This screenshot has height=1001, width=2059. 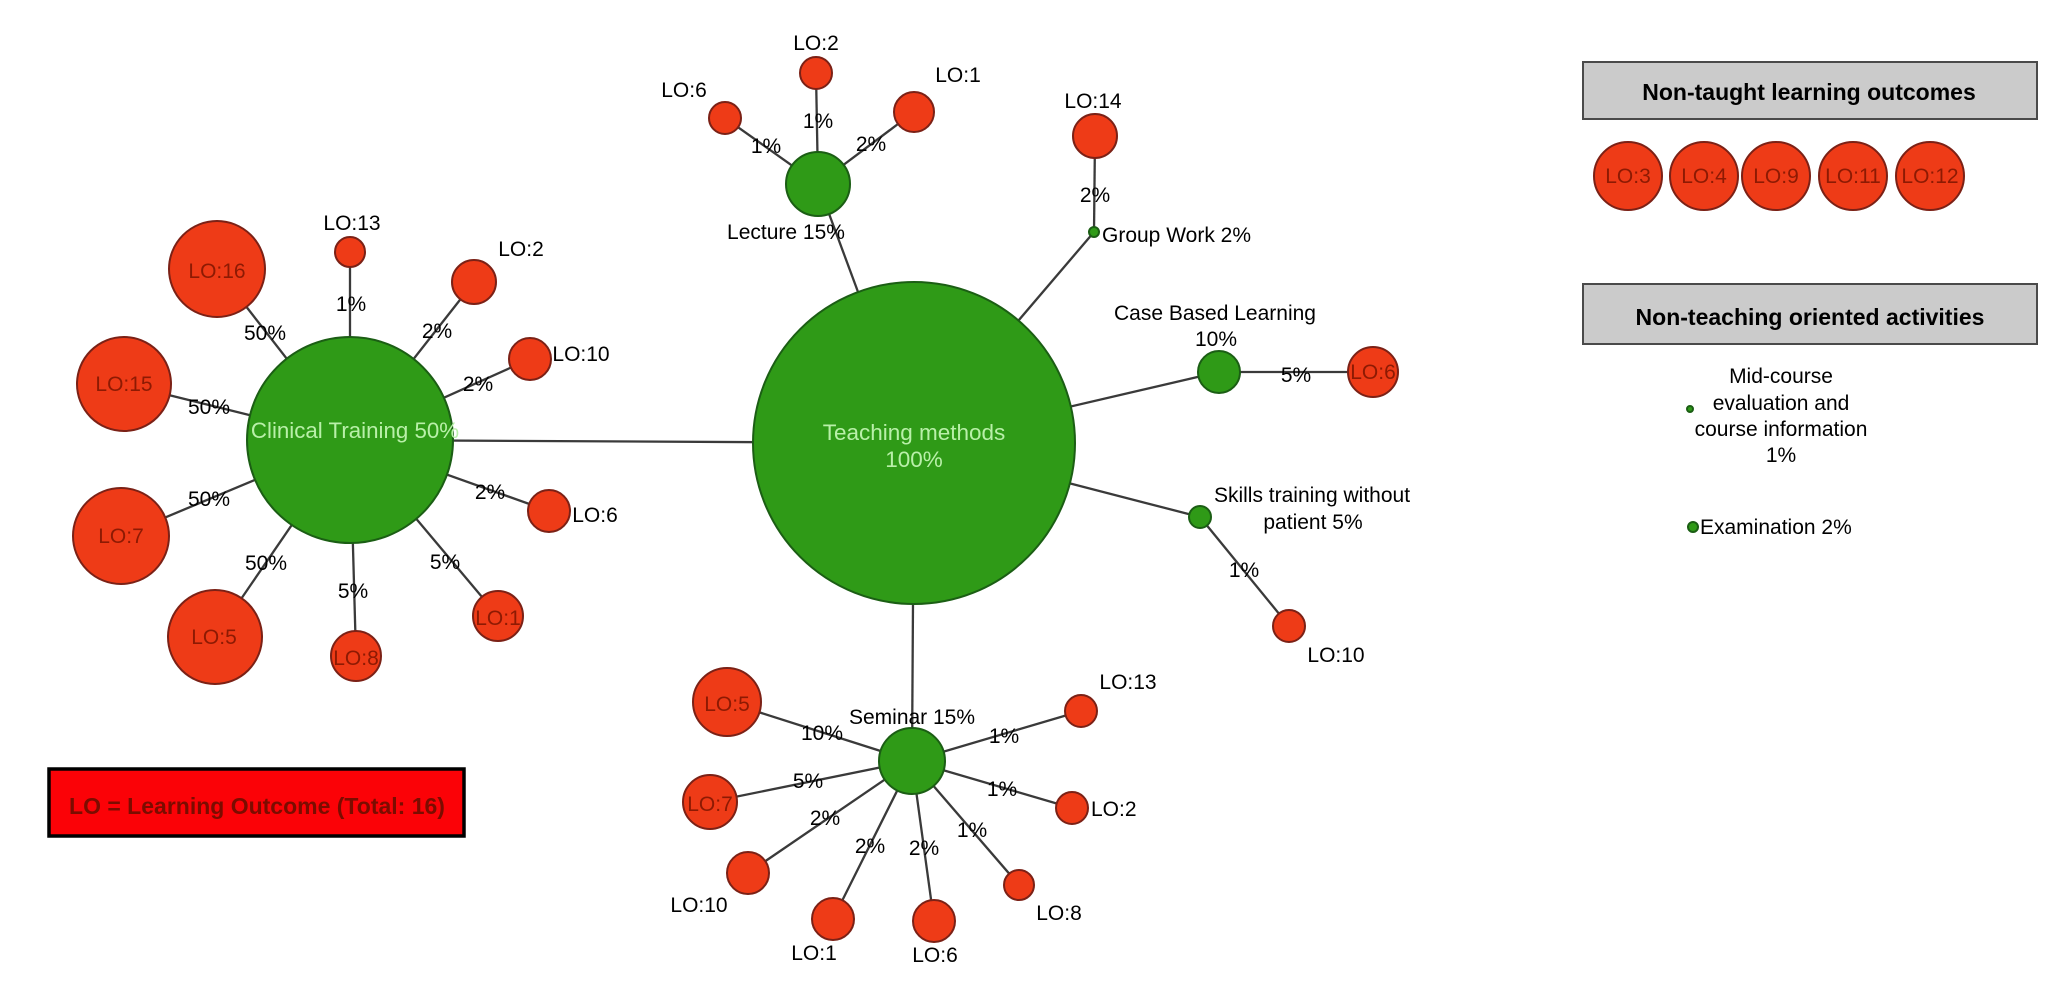 What do you see at coordinates (1809, 92) in the screenshot?
I see `svg-text: Non-taught learning outcomes` at bounding box center [1809, 92].